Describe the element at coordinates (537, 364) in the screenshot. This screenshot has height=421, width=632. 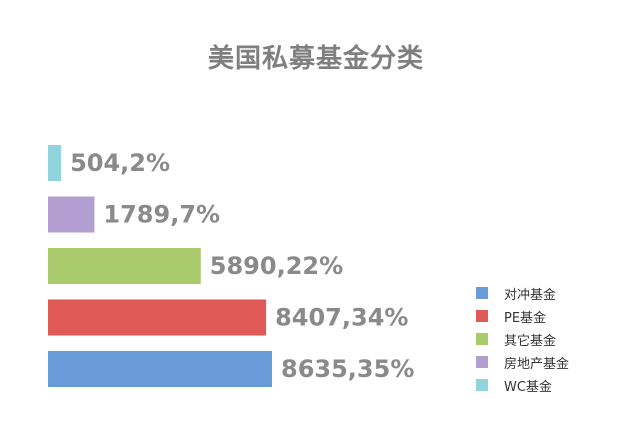
I see `legend-label: 房地产基金` at that location.